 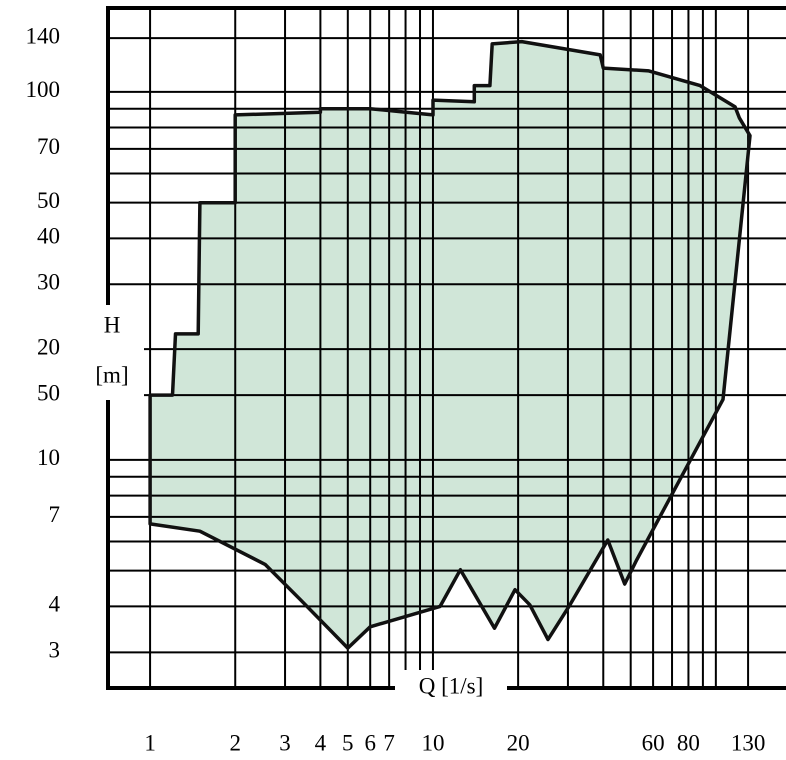 What do you see at coordinates (321, 742) in the screenshot?
I see `x-tick-label: 4` at bounding box center [321, 742].